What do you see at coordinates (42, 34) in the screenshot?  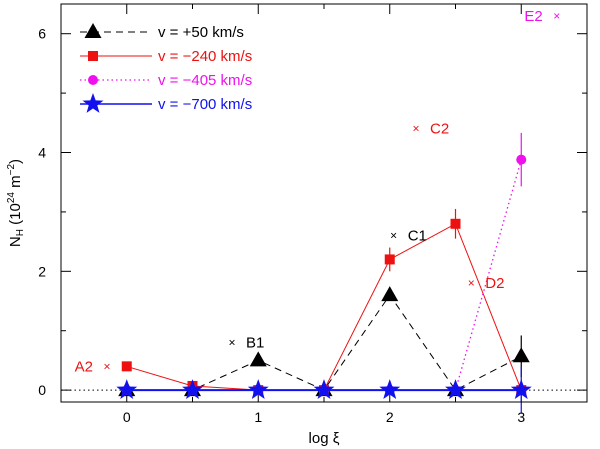 I see `y-tick-label: 6` at bounding box center [42, 34].